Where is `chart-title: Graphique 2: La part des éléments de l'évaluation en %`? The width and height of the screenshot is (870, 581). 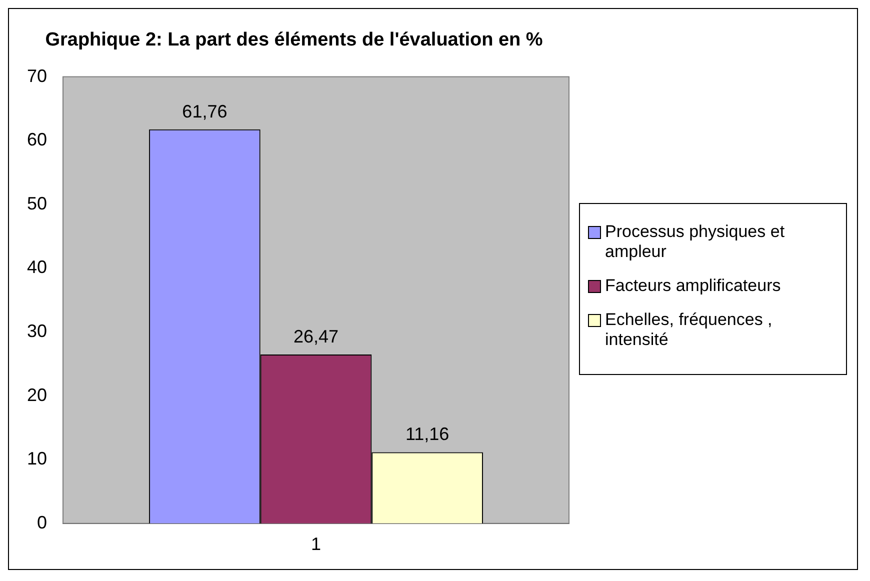
chart-title: Graphique 2: La part des éléments de l'évaluation en % is located at coordinates (294, 40).